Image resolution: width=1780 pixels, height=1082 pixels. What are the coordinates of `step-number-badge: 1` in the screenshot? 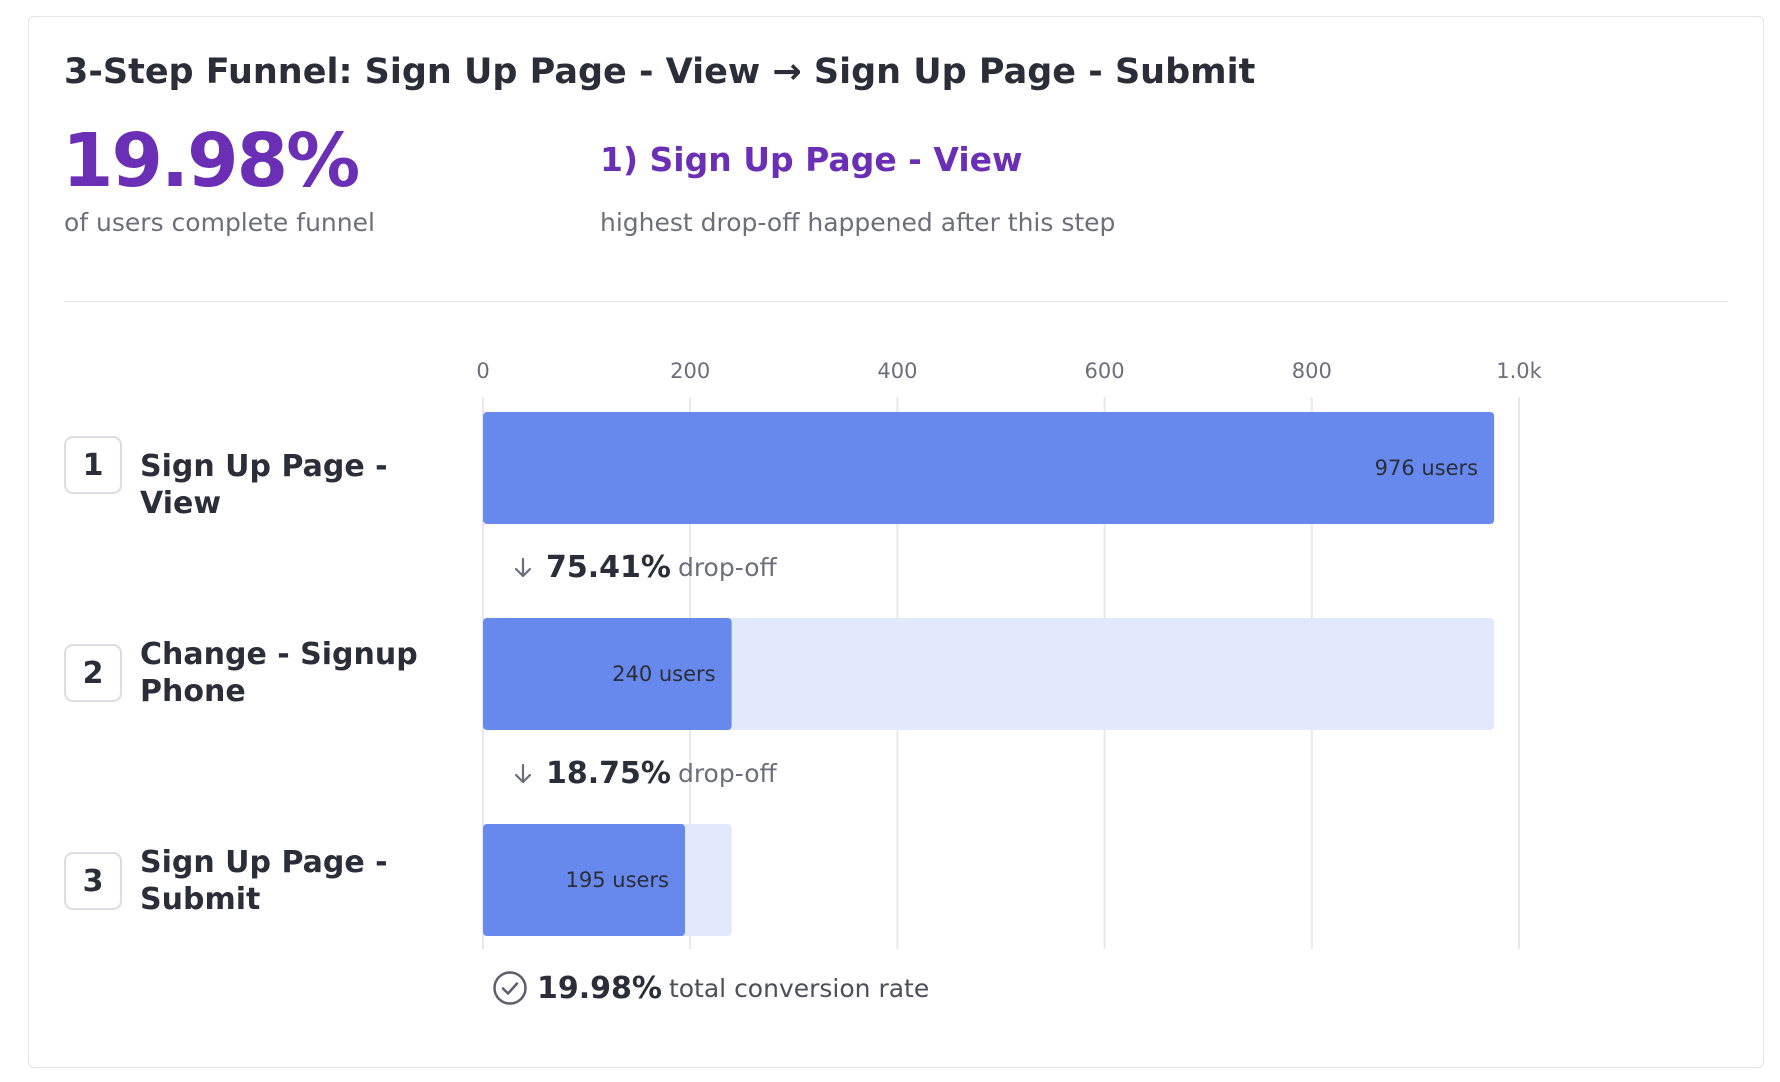 It's located at (93, 465).